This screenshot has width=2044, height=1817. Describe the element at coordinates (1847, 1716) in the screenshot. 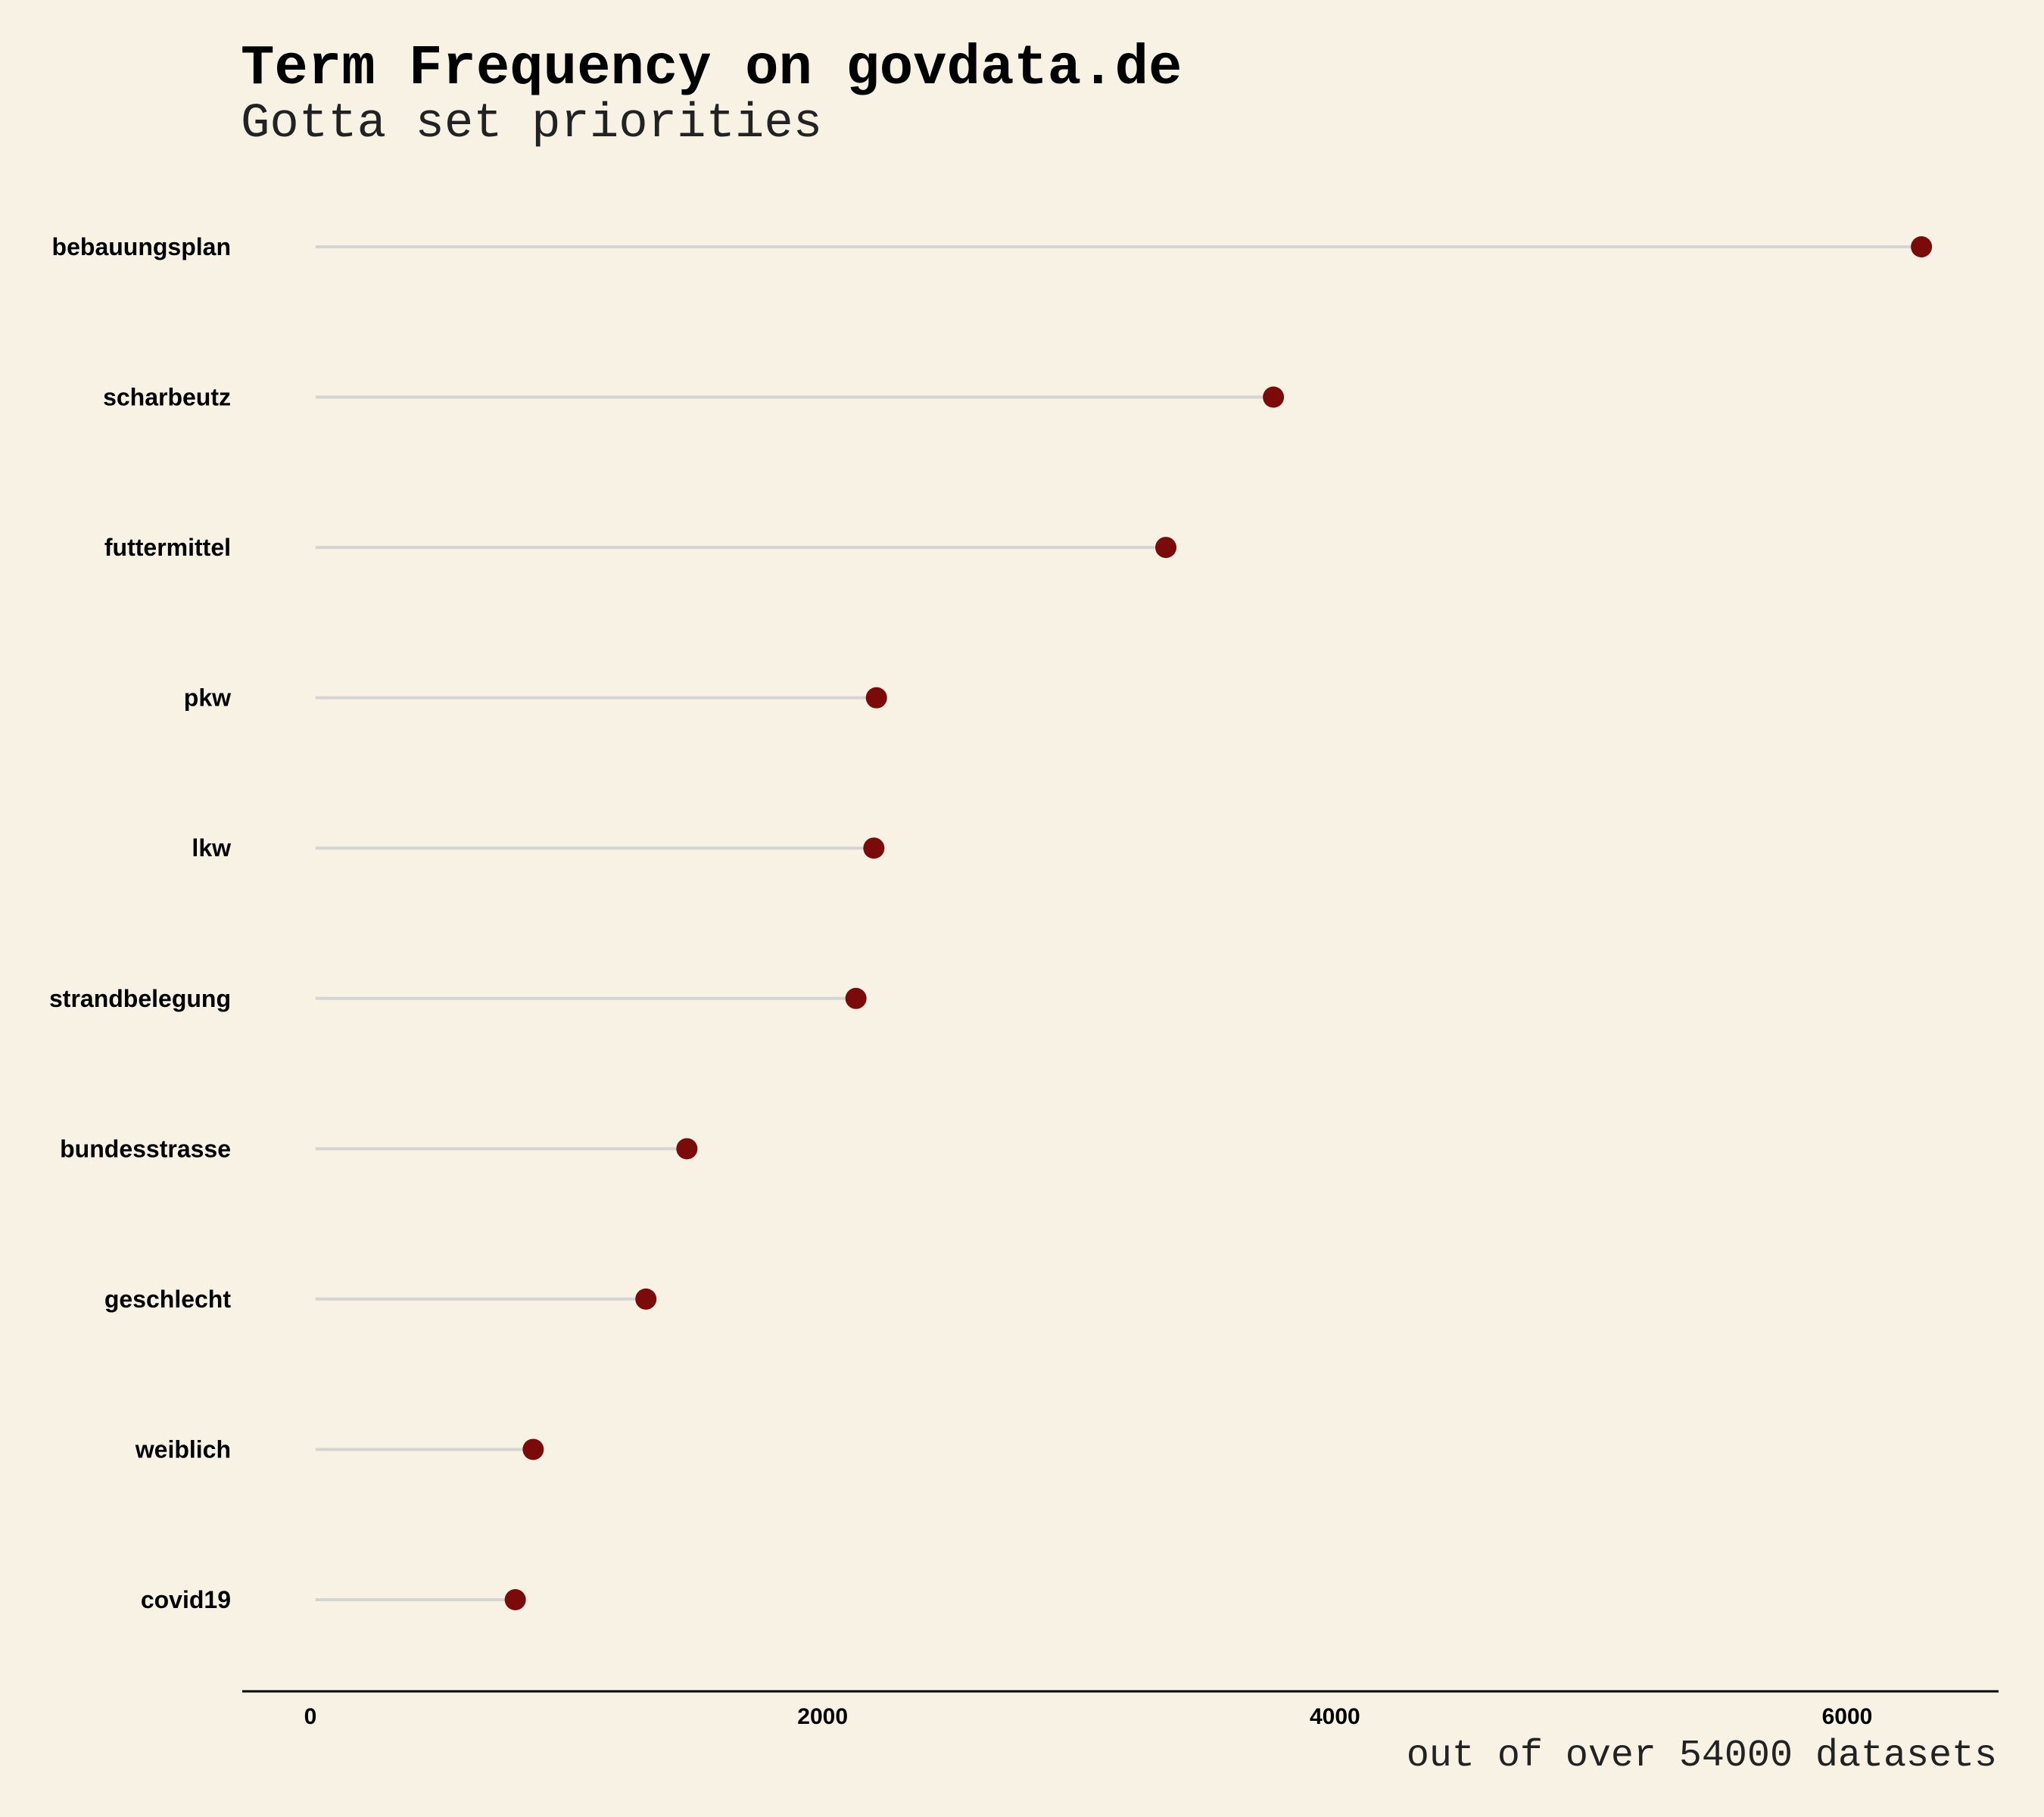

I see `x-tick-label-6000: 6000` at that location.